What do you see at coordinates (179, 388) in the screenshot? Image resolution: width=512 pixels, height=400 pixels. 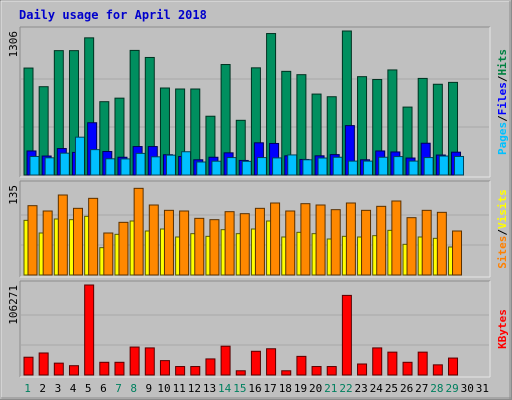 I see `x-tick-label: 11` at bounding box center [179, 388].